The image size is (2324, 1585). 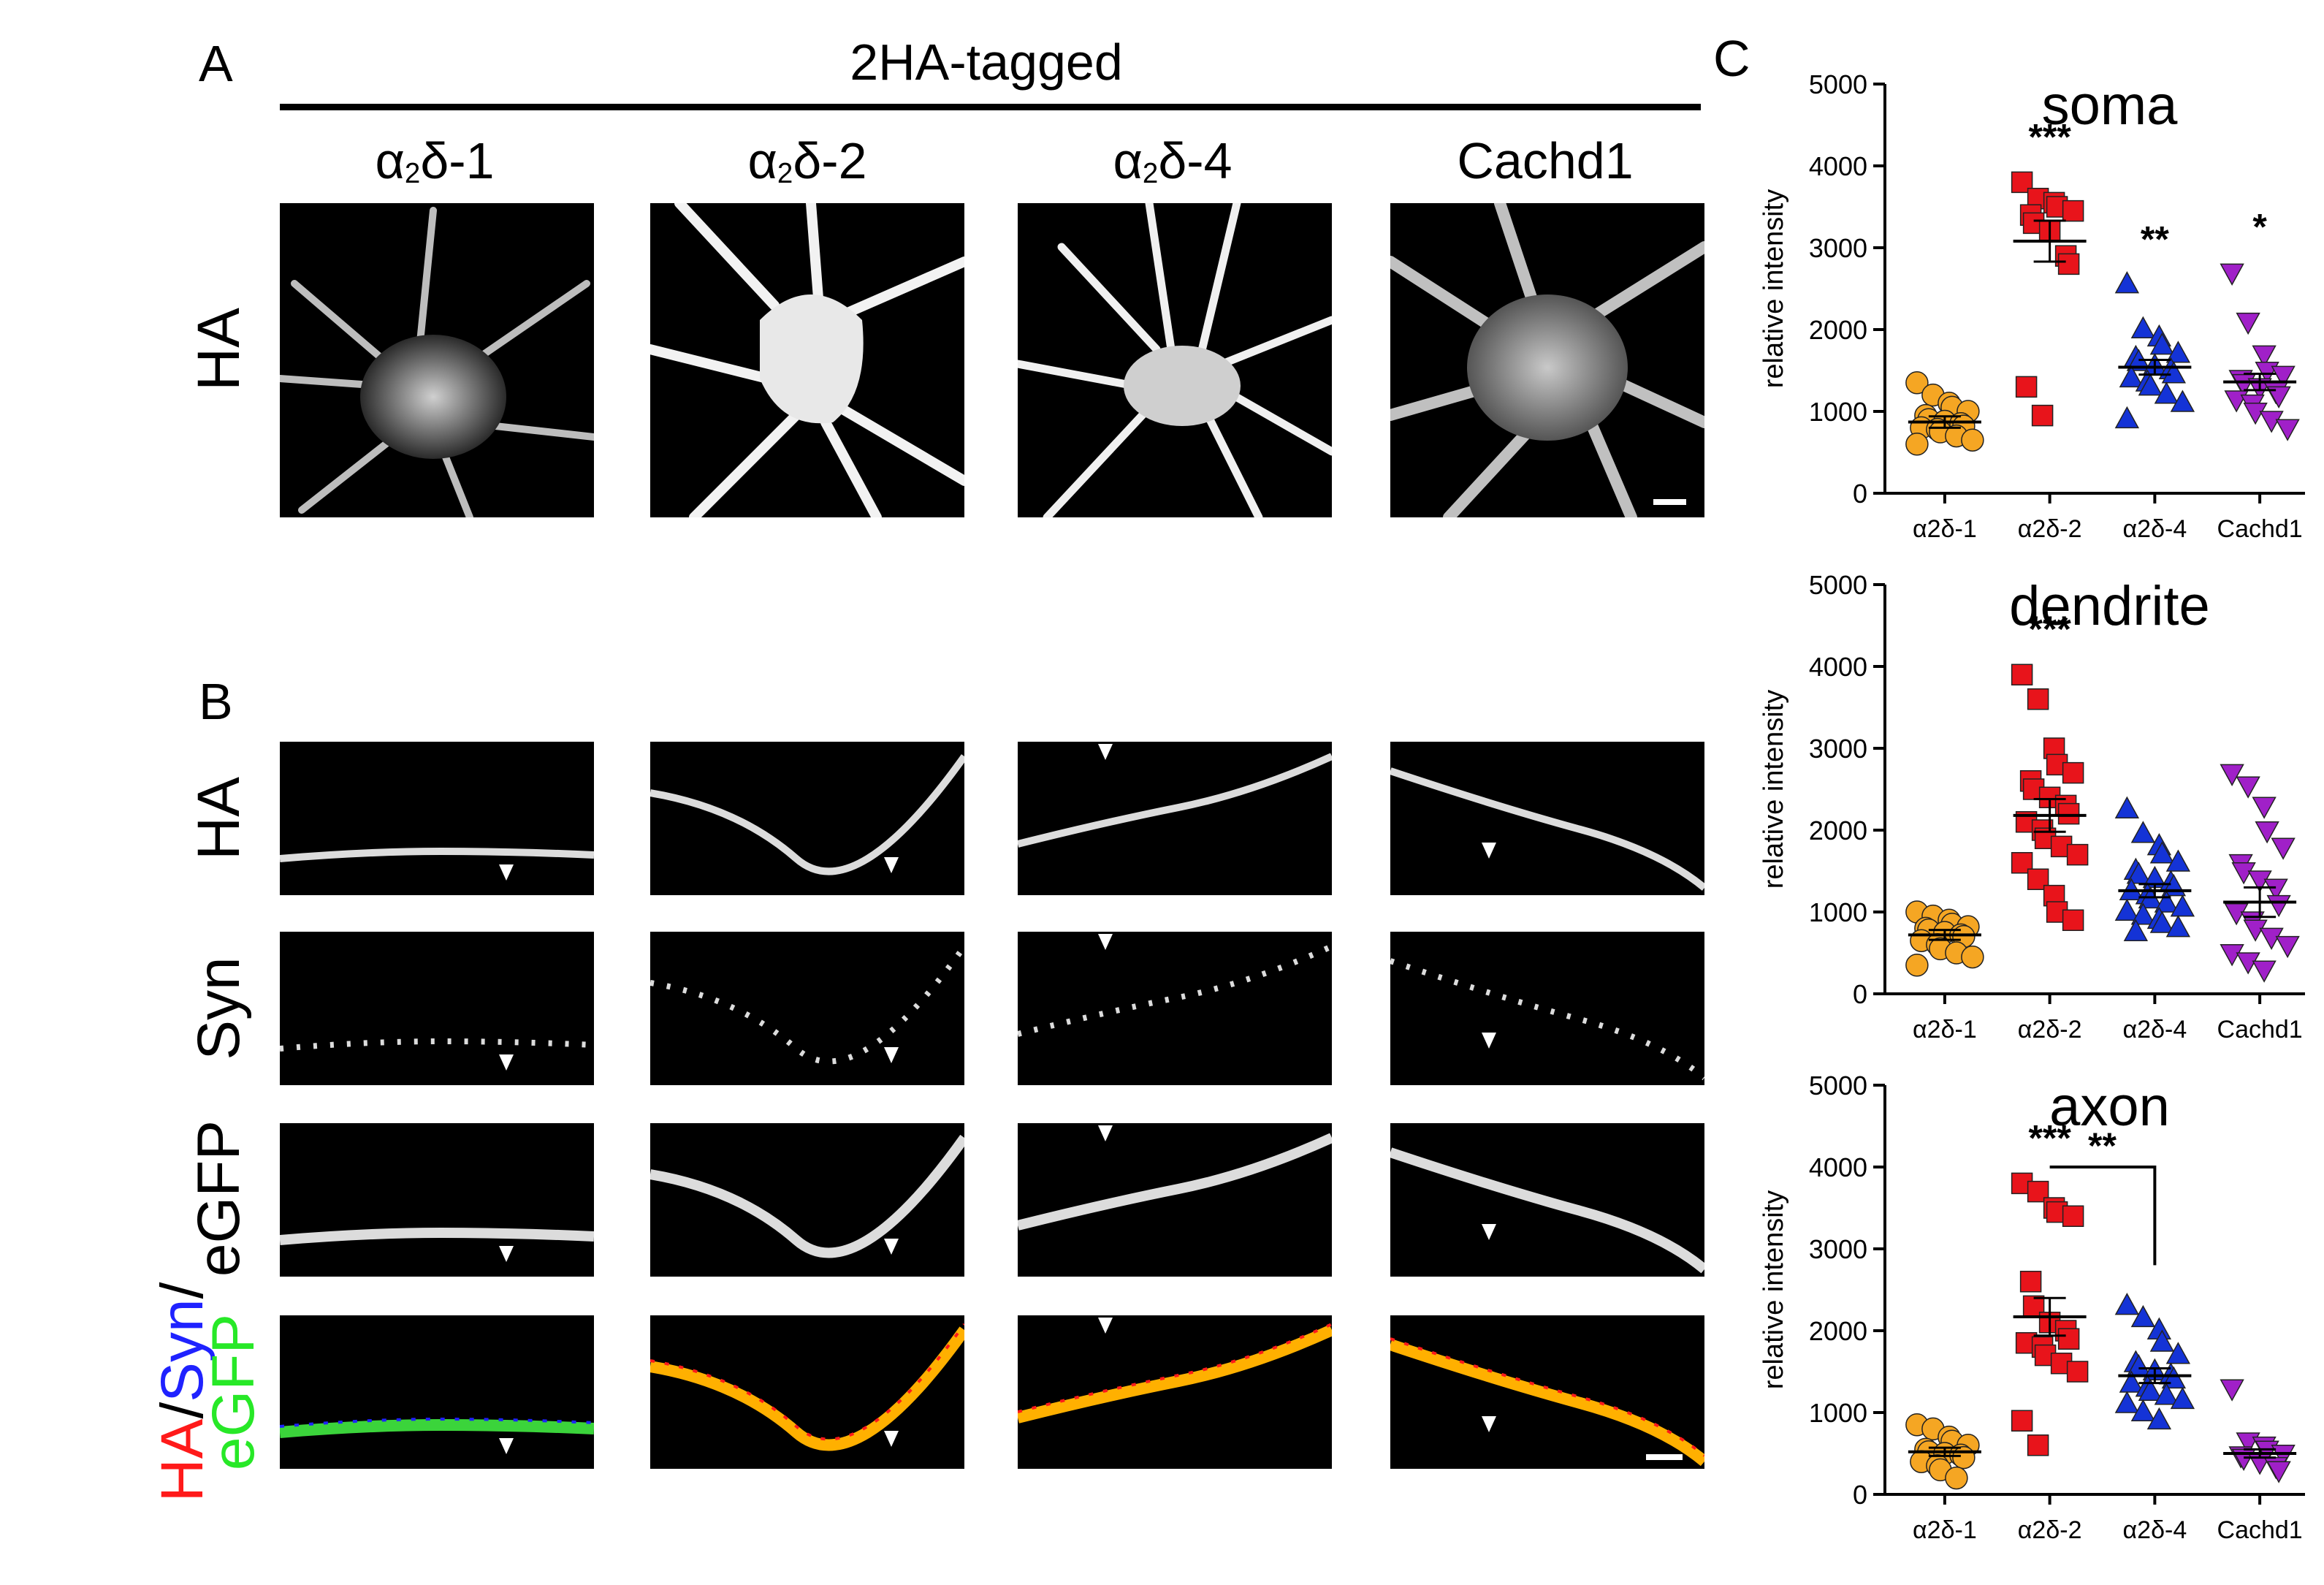 I want to click on y-tick-label: 4000, so click(x=1838, y=1167).